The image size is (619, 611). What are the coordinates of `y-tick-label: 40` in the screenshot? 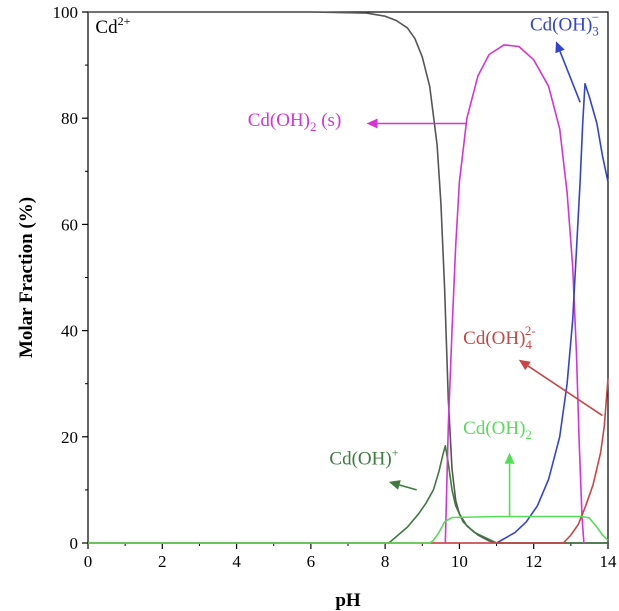 It's located at (69, 331).